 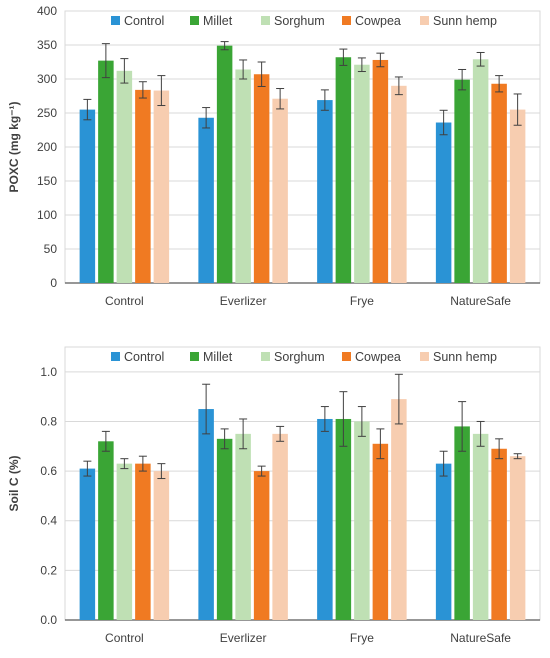 What do you see at coordinates (51, 249) in the screenshot?
I see `y-tick-label: 50` at bounding box center [51, 249].